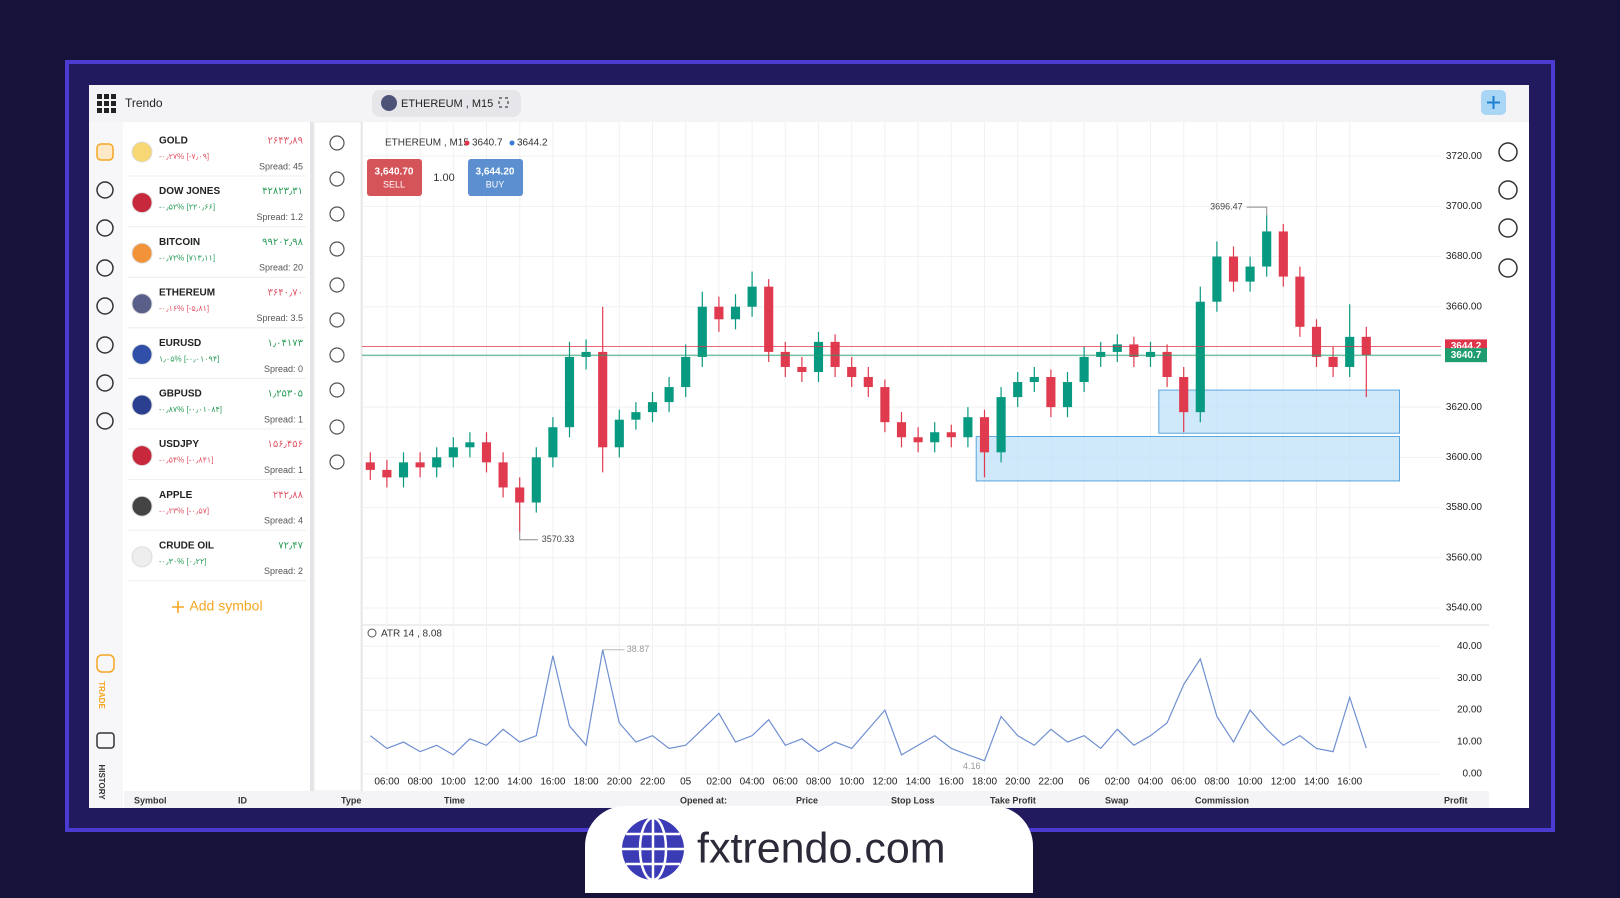 The width and height of the screenshot is (1620, 898). I want to click on symbol-name: USDJPY, so click(179, 444).